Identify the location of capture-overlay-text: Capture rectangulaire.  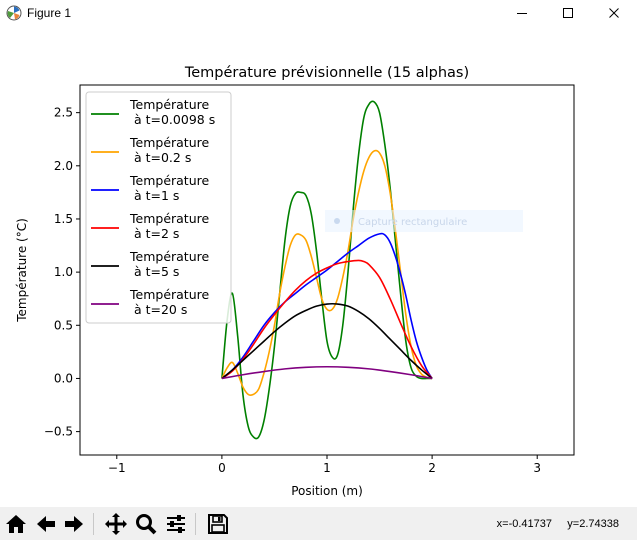
(412, 222).